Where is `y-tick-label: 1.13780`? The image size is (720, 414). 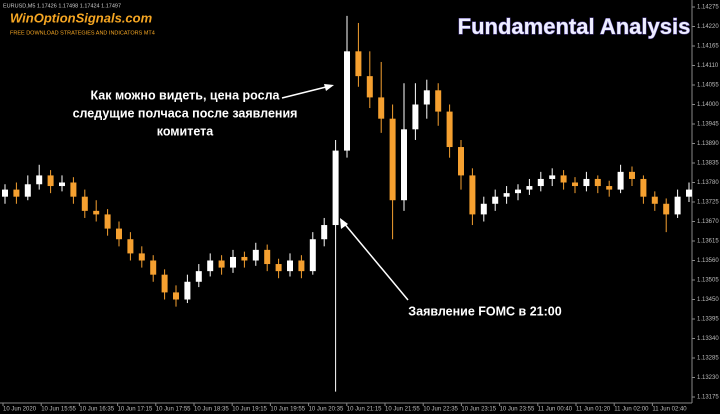 y-tick-label: 1.13780 is located at coordinates (708, 183).